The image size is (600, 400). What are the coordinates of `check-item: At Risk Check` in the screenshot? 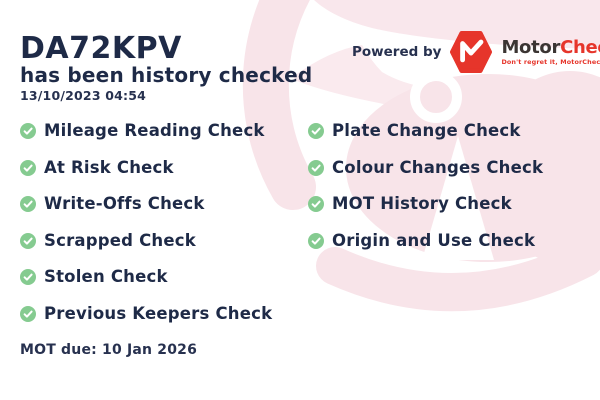 It's located at (146, 167).